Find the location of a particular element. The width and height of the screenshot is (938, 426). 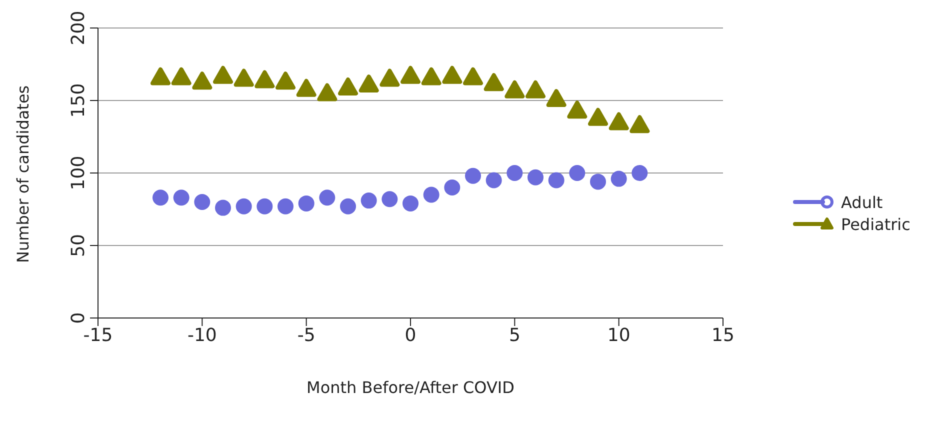

x-tick-label: -15 is located at coordinates (98, 335).